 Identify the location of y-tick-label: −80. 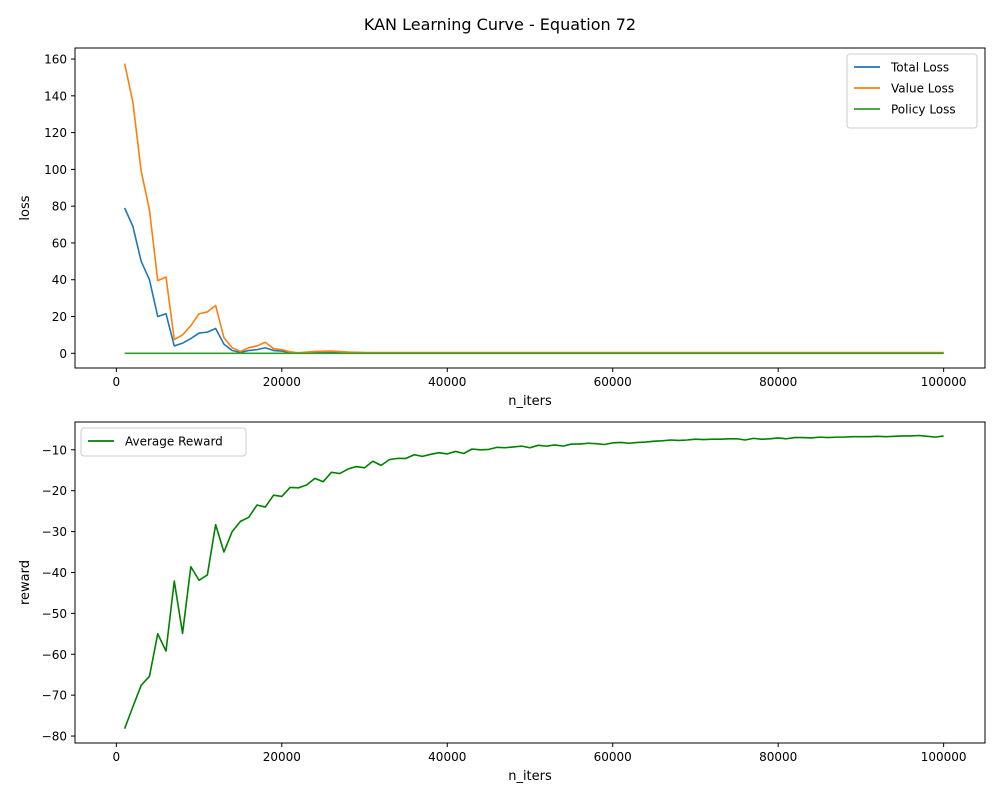
(54, 737).